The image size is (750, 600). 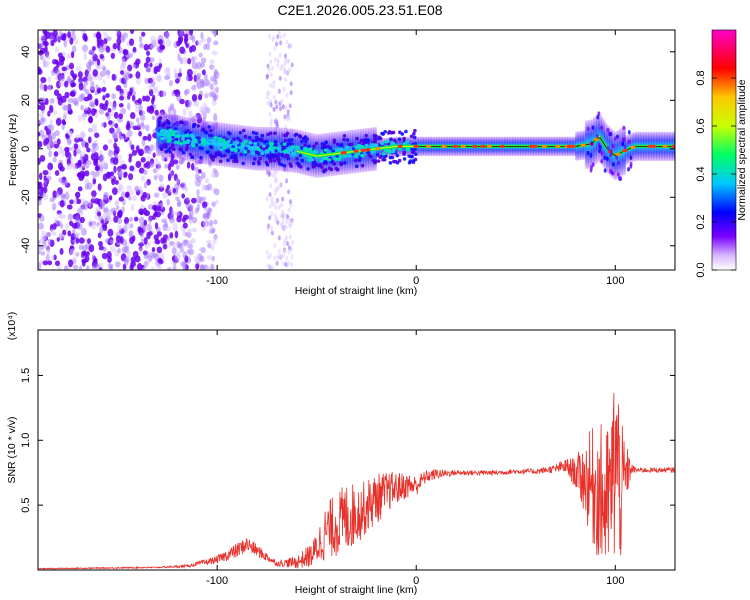 What do you see at coordinates (475, 146) in the screenshot?
I see `ridge-peak` at bounding box center [475, 146].